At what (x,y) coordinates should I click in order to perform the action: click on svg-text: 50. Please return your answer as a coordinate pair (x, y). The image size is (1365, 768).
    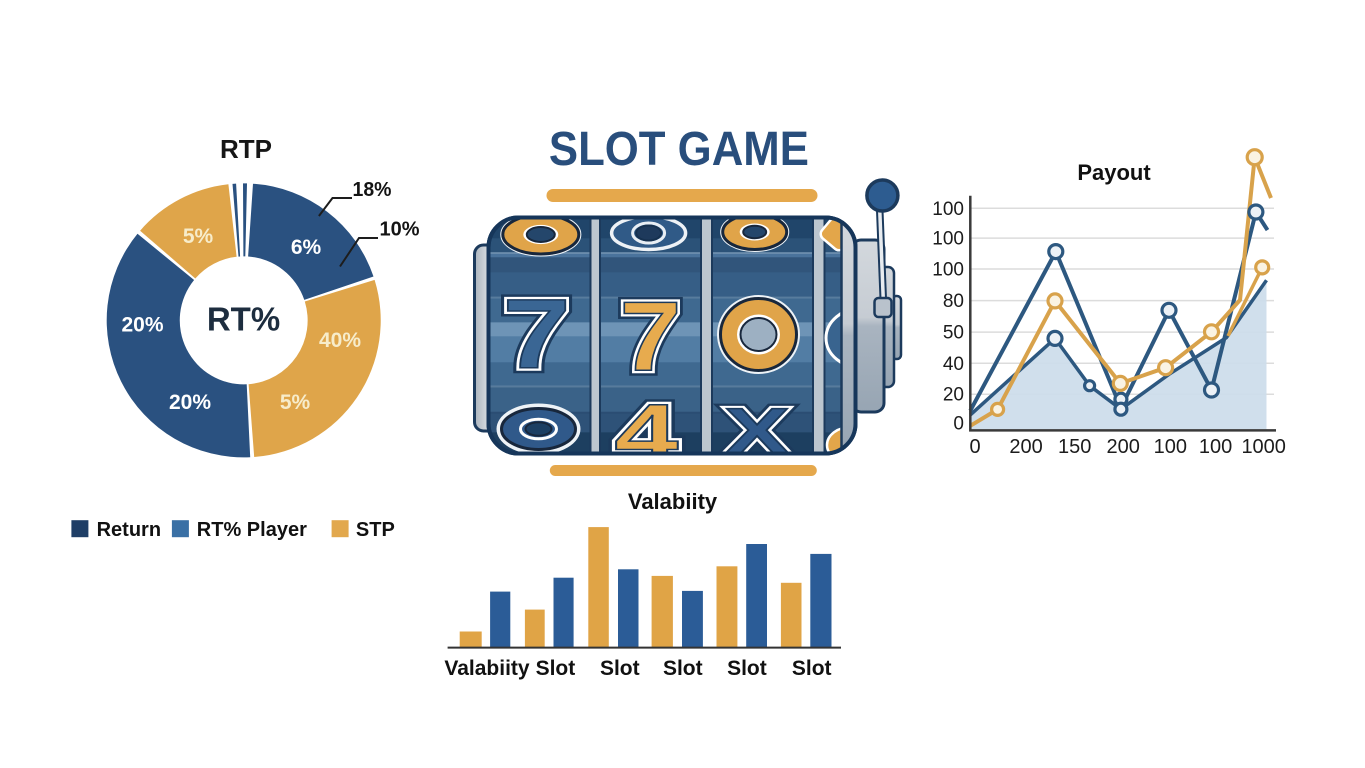
    Looking at the image, I should click on (953, 333).